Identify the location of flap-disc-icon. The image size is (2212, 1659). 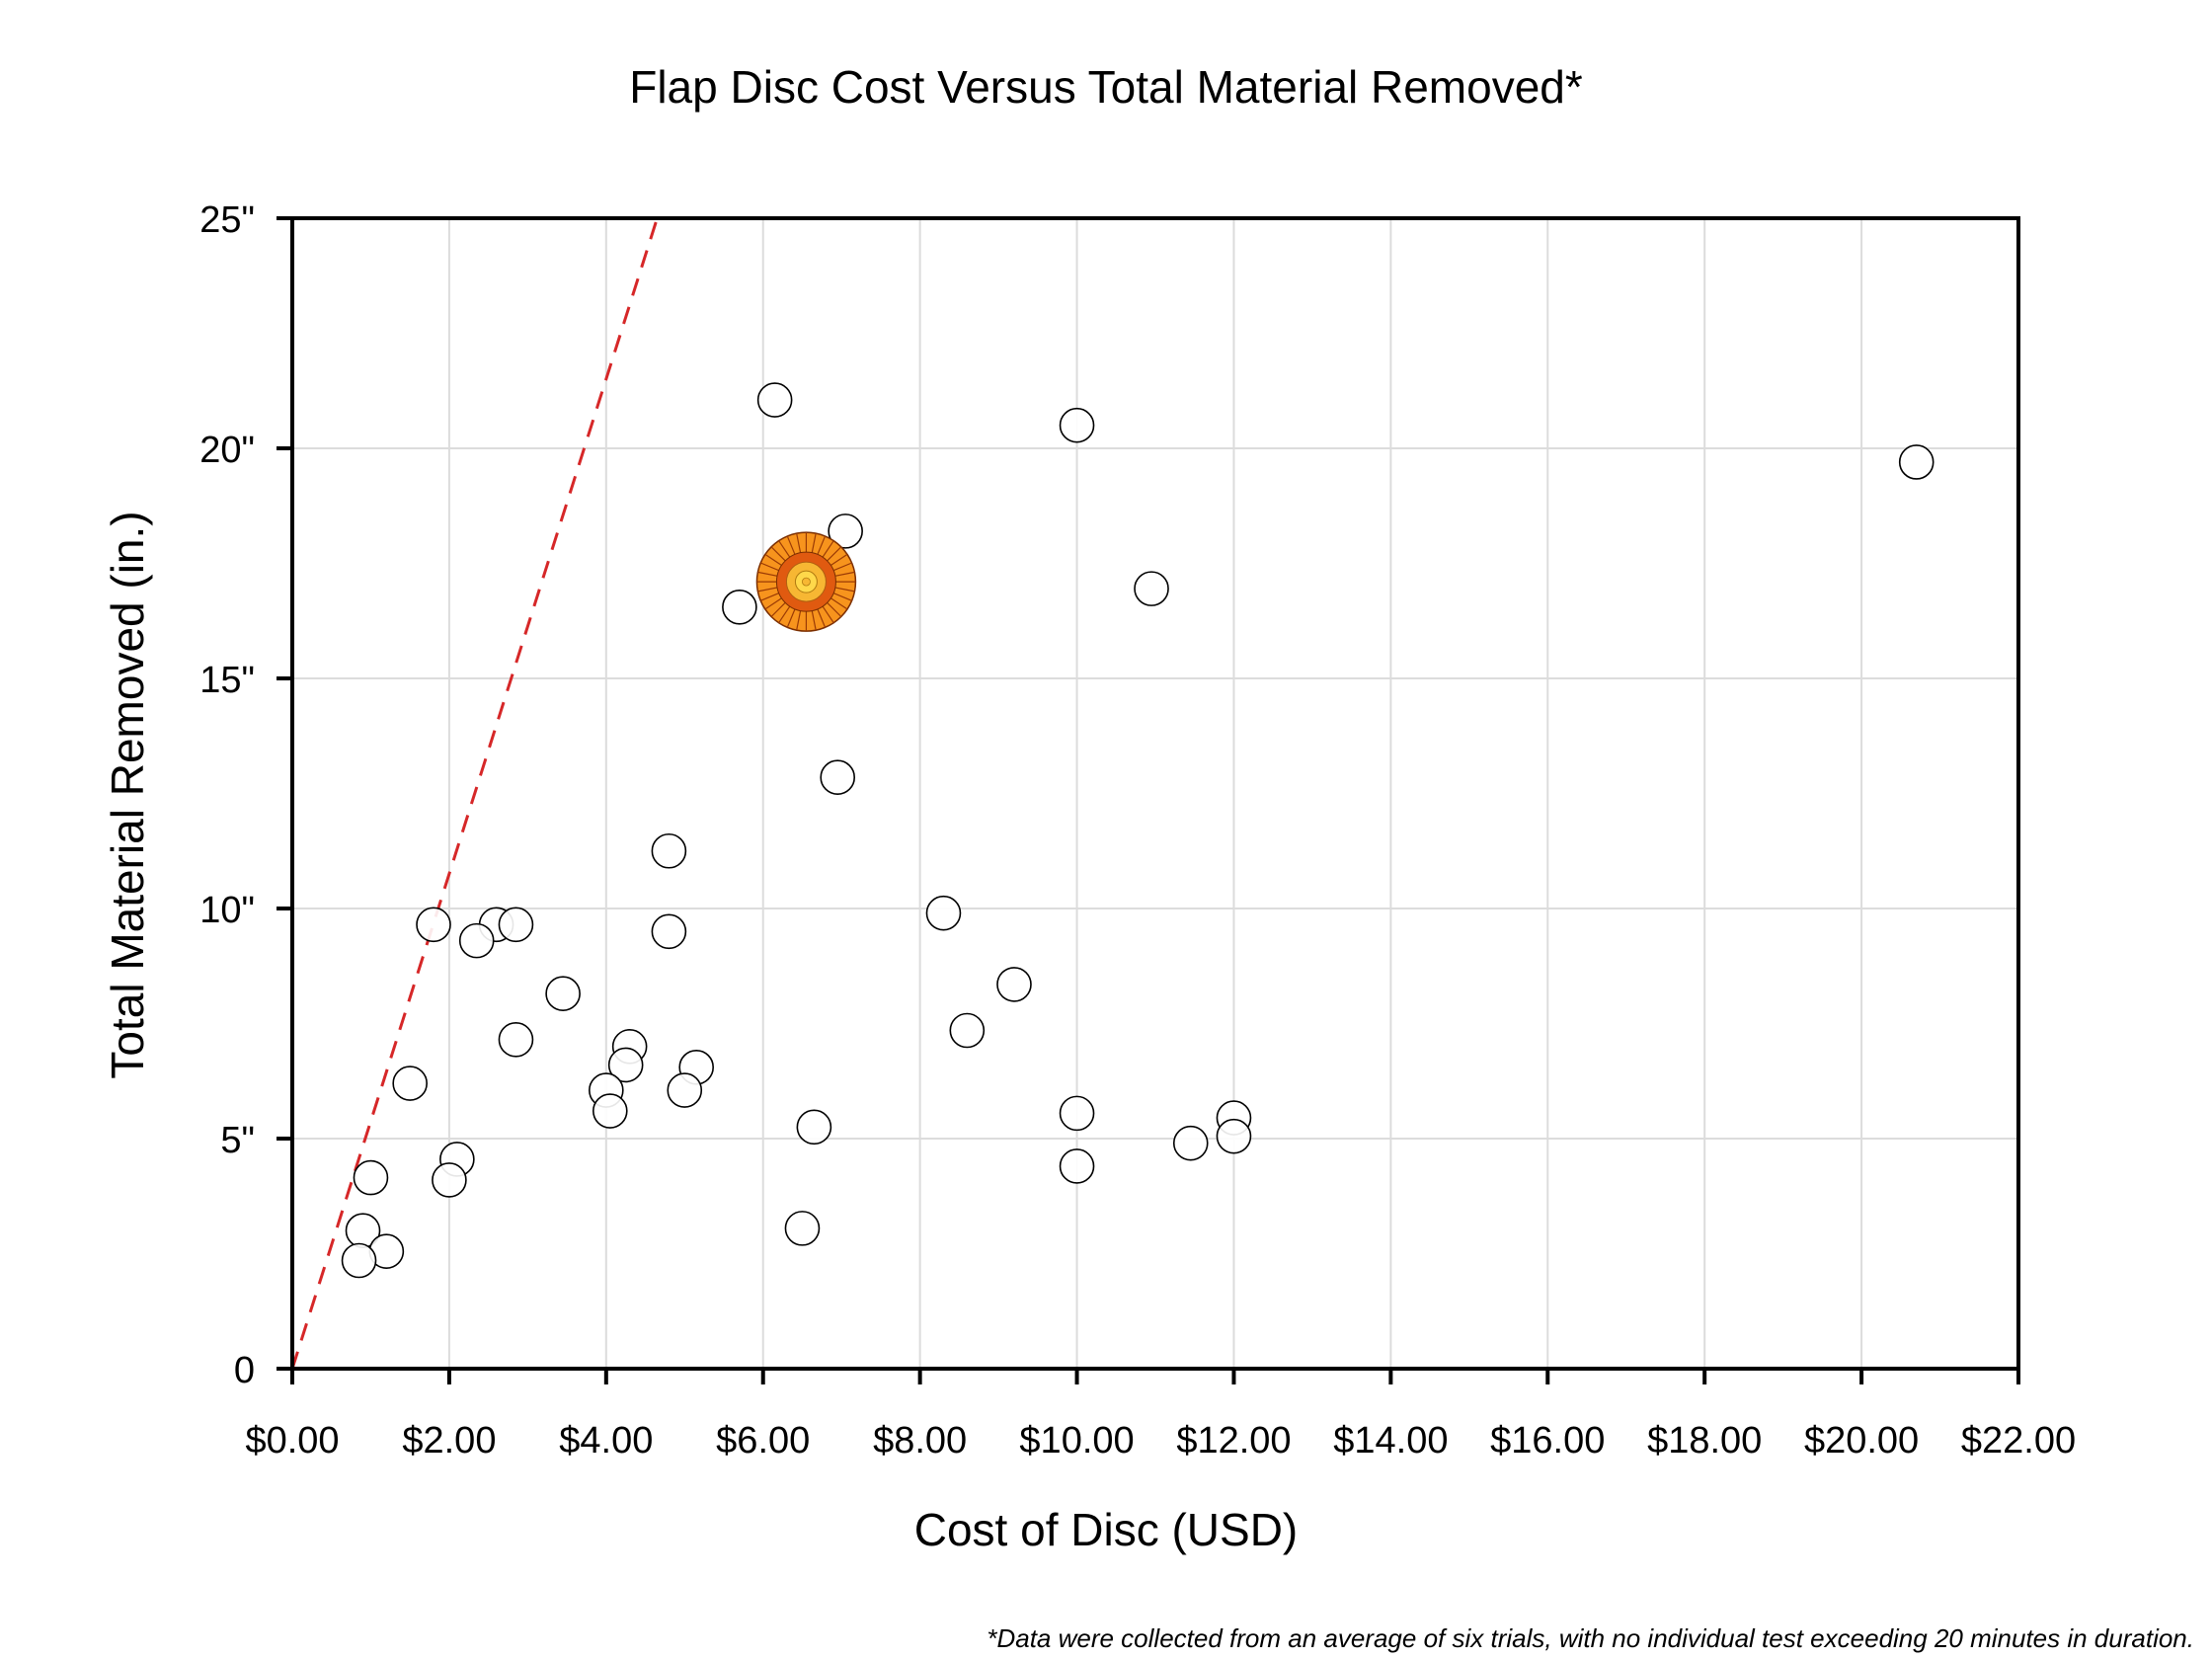
(806, 581).